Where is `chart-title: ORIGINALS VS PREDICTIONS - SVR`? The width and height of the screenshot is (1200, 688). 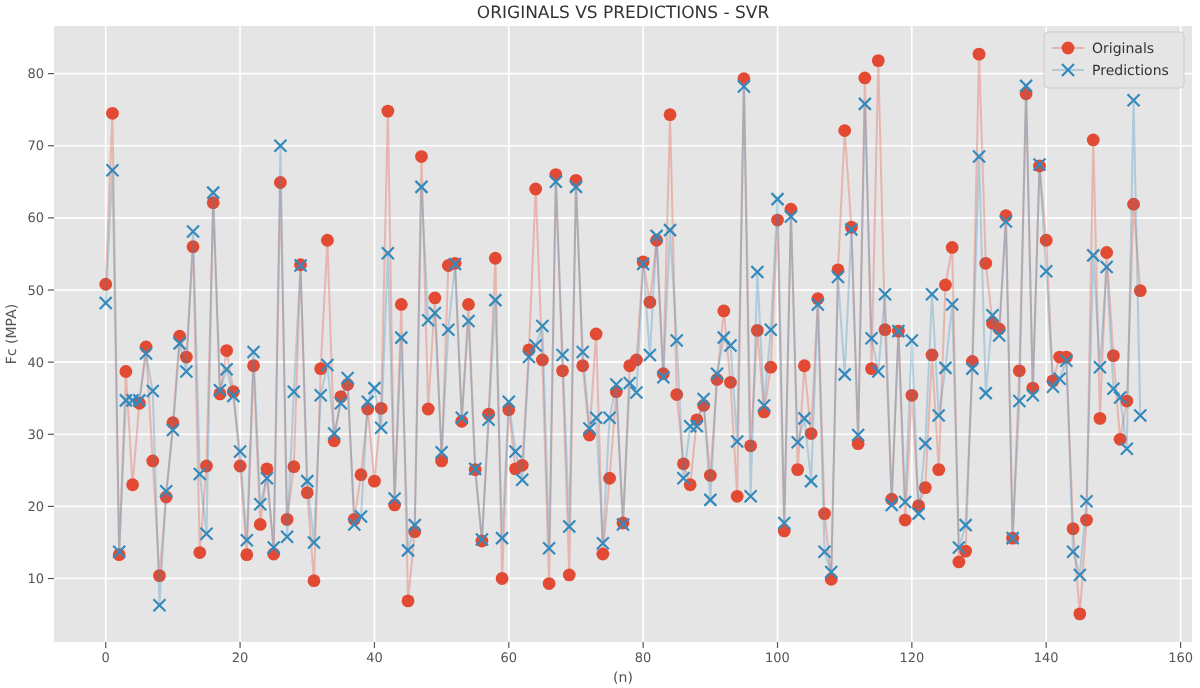
chart-title: ORIGINALS VS PREDICTIONS - SVR is located at coordinates (623, 14).